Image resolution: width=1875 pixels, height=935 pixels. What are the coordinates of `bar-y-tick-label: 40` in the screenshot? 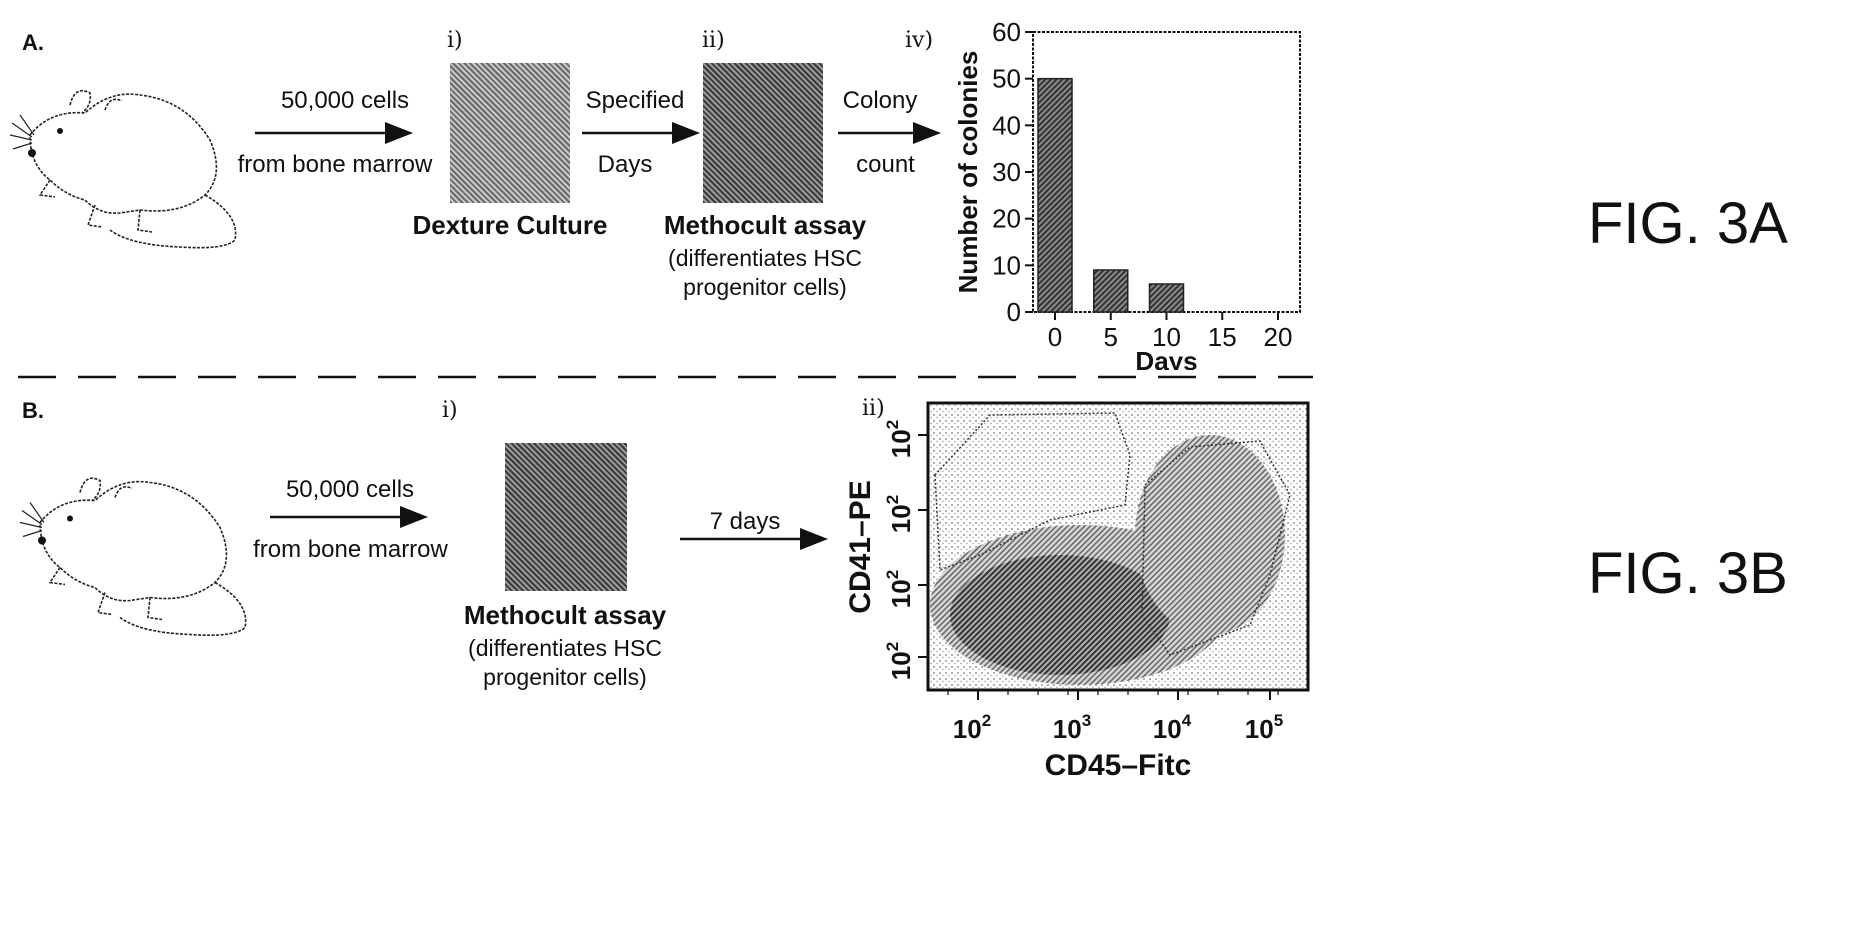 It's located at (1006, 125).